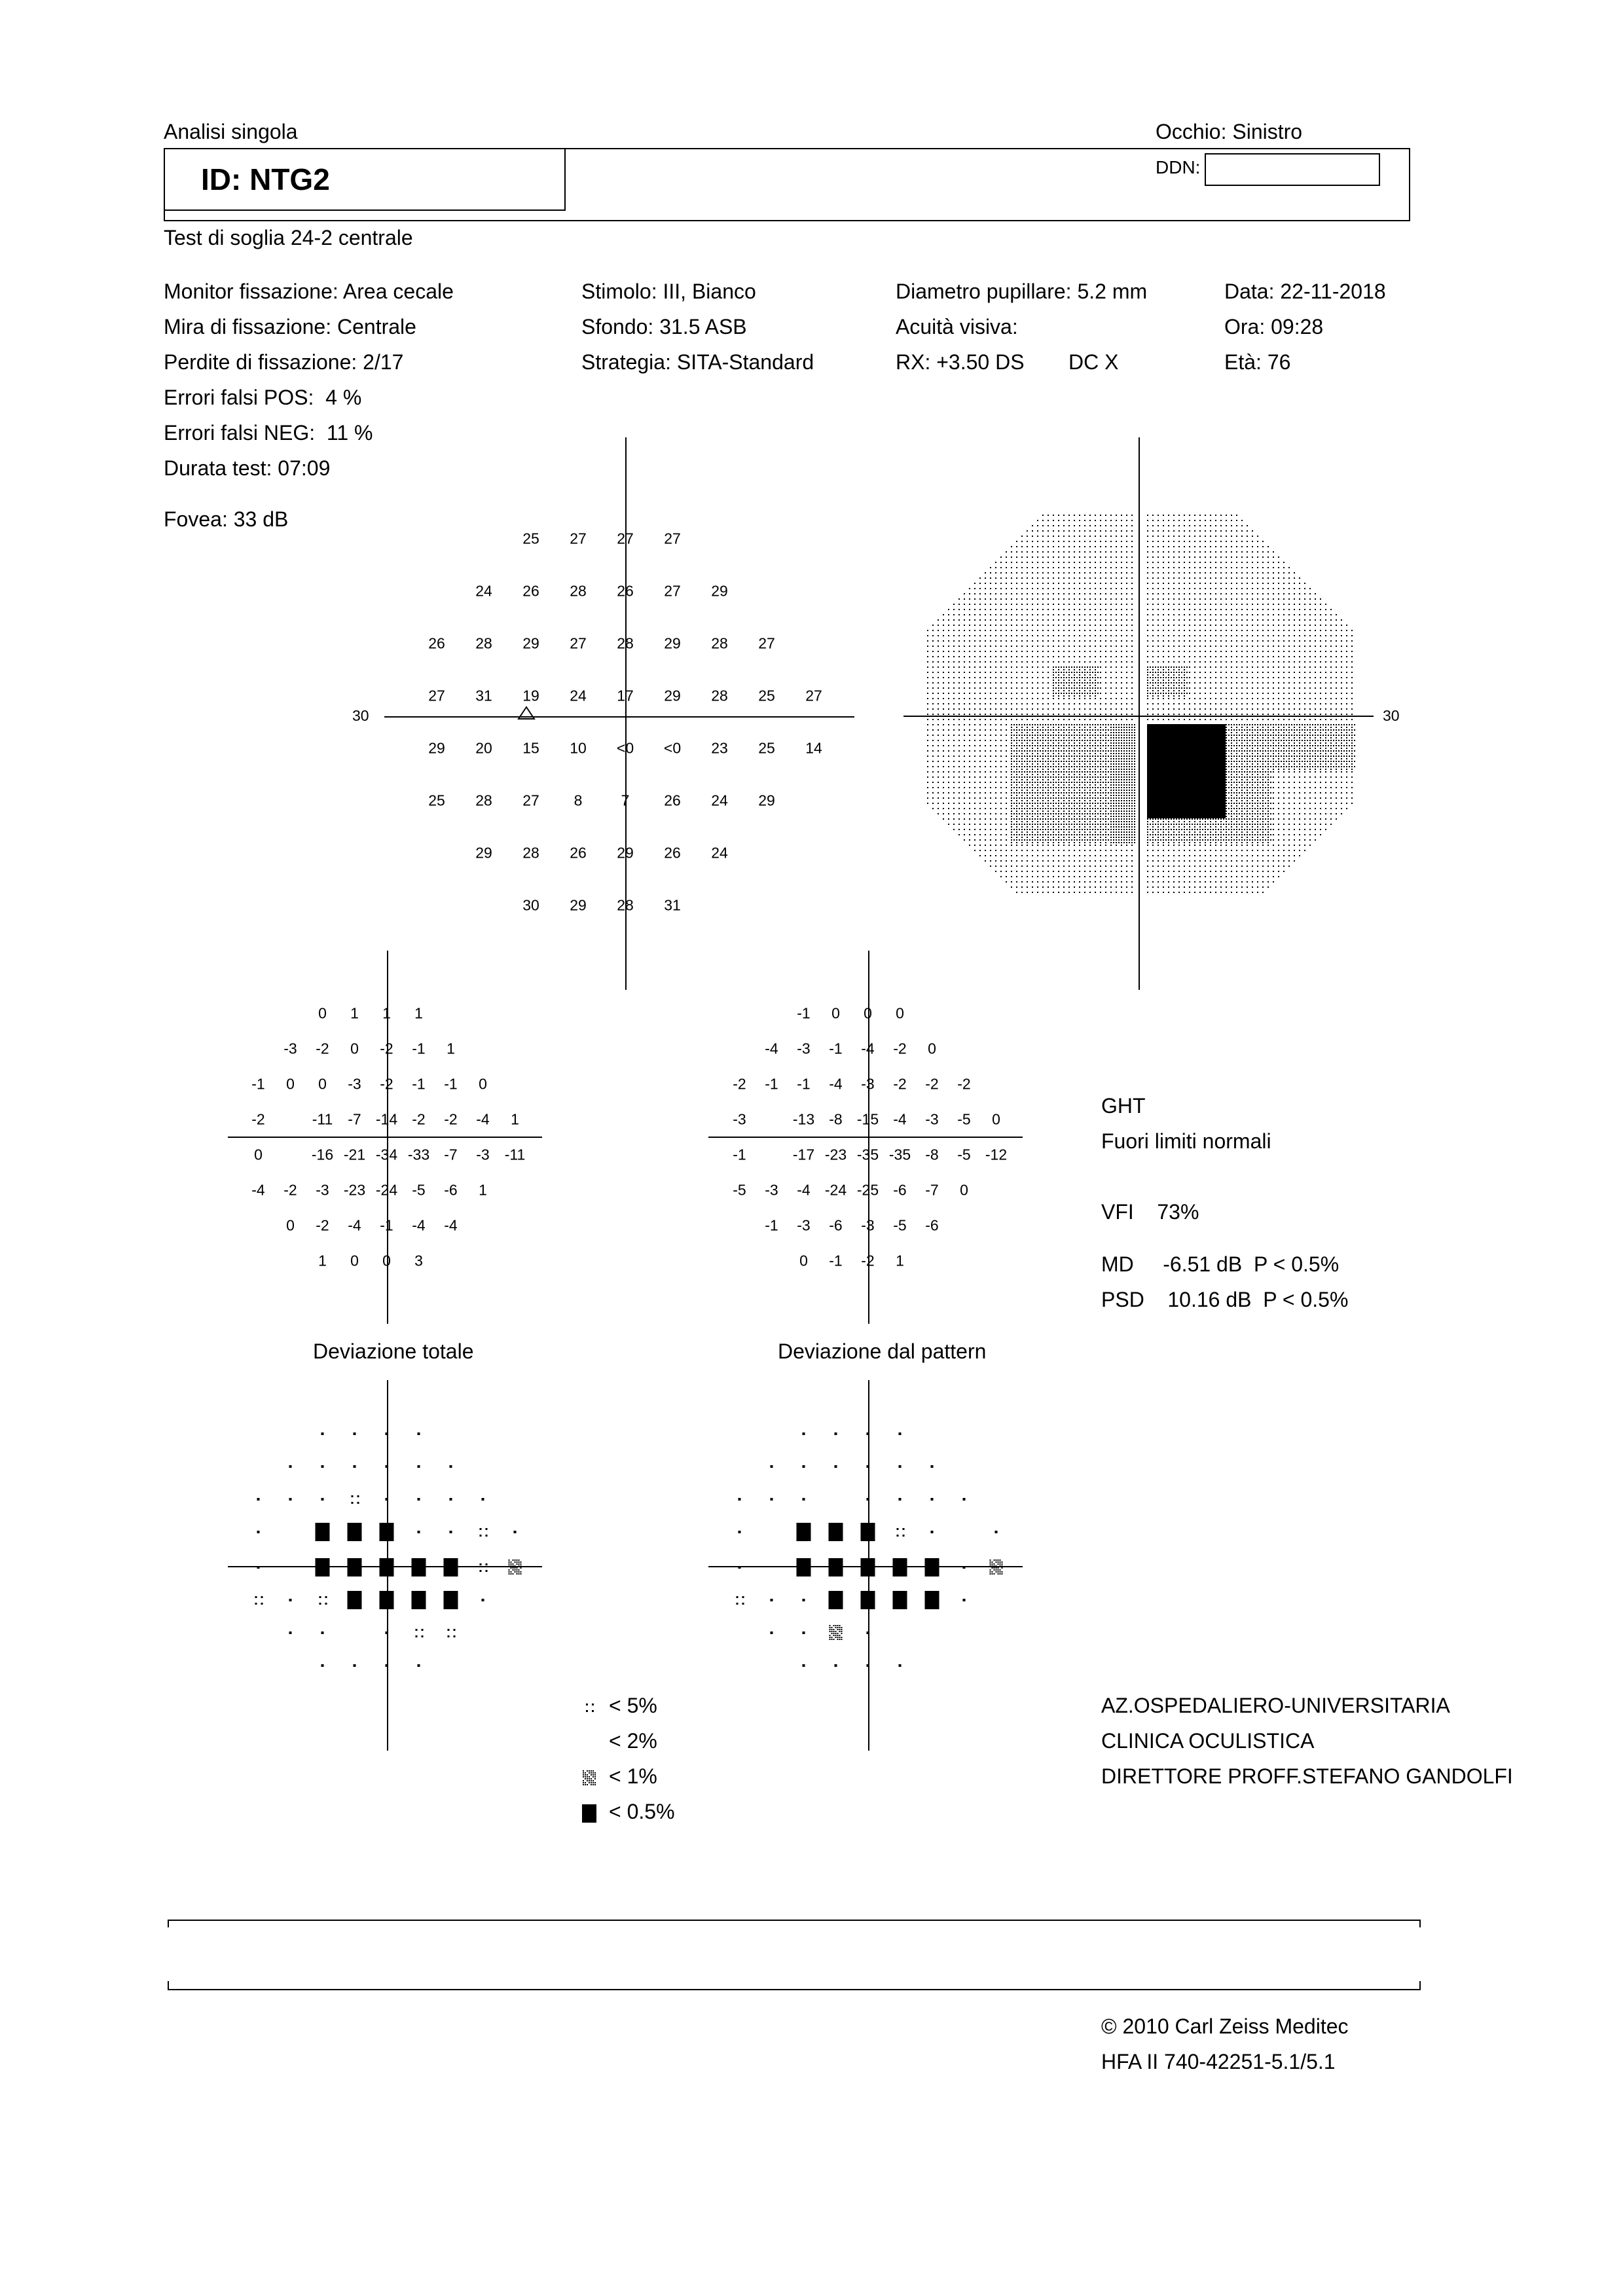 The height and width of the screenshot is (2296, 1623). What do you see at coordinates (1275, 1705) in the screenshot?
I see `institution-line1: AZ.OSPEDALIERO-UNIVERSITARIA` at bounding box center [1275, 1705].